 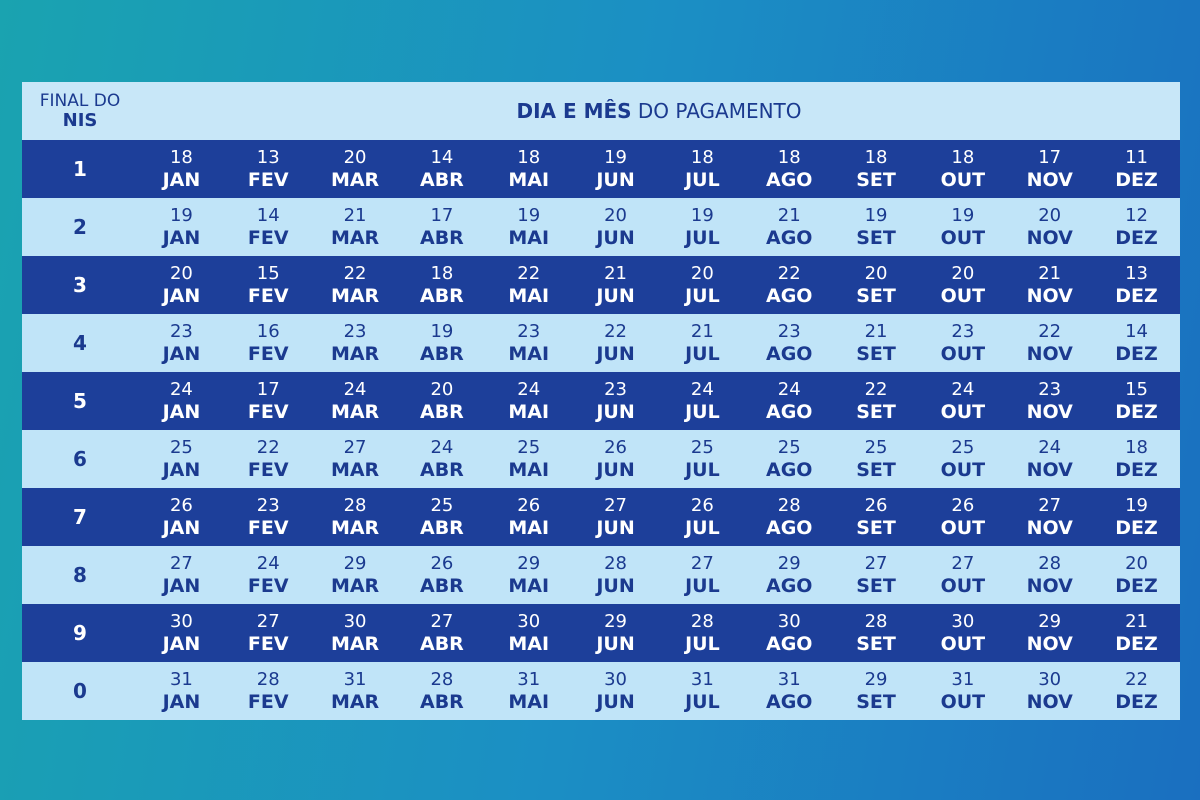 I want to click on month: MAI, so click(x=529, y=528).